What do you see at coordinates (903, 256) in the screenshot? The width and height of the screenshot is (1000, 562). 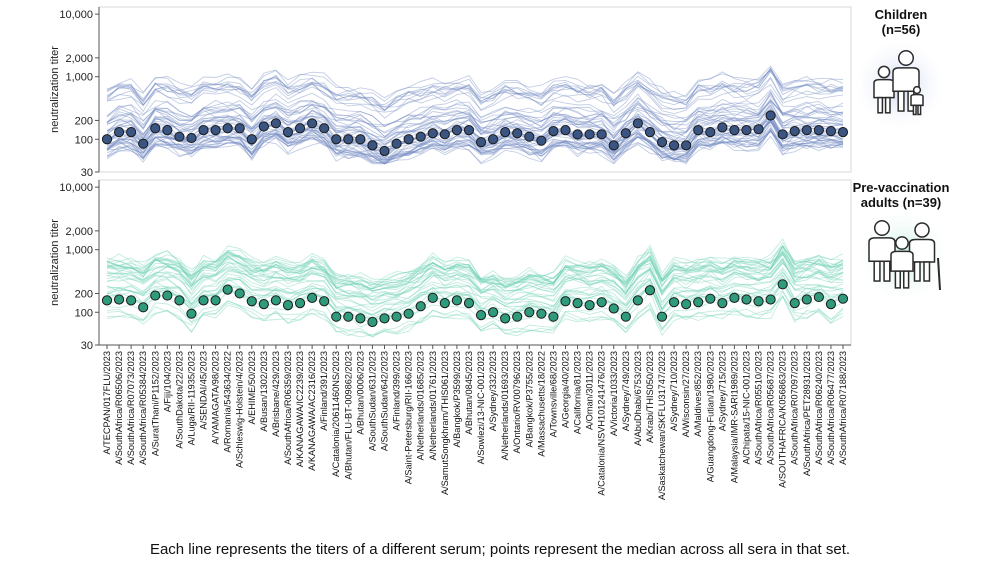 I see `elderly-adults-icon` at bounding box center [903, 256].